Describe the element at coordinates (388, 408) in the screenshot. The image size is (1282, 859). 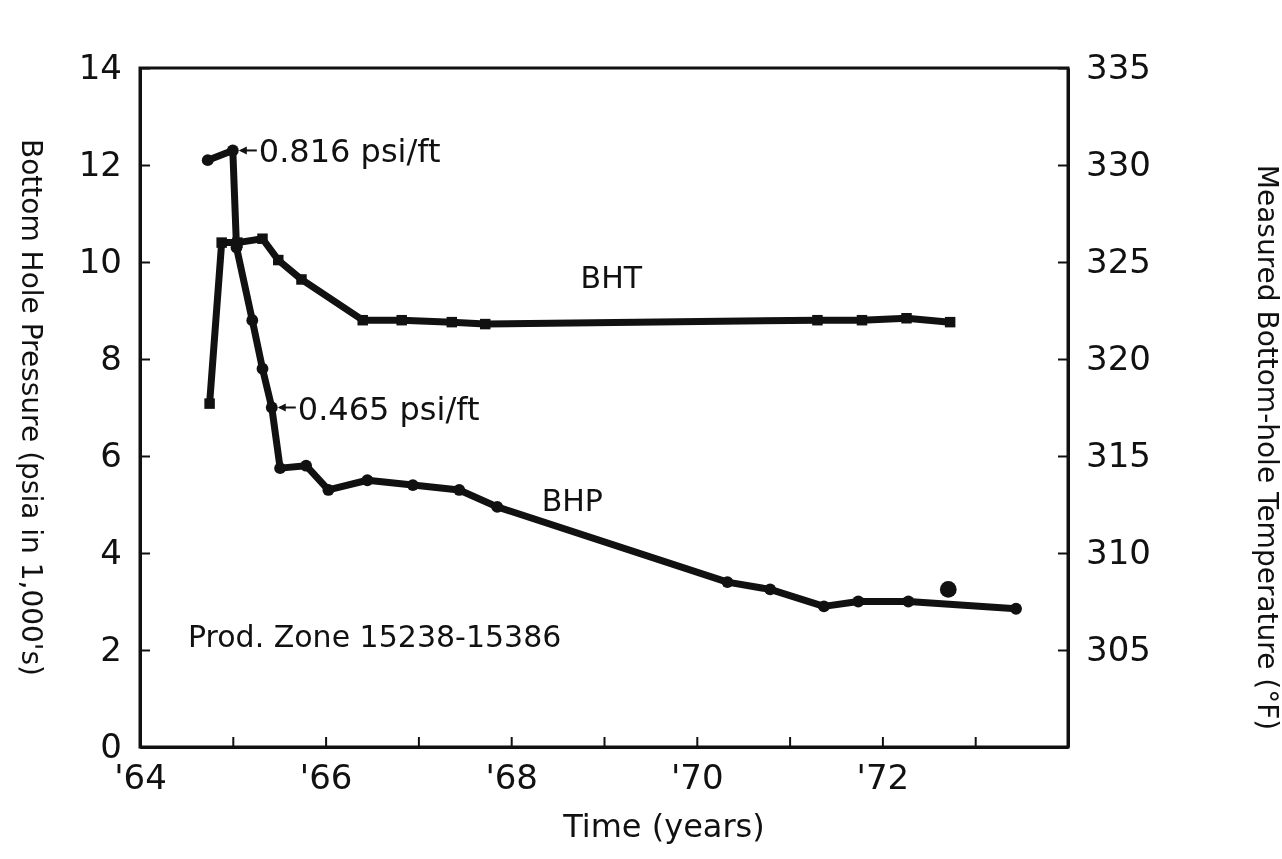
I see `annotation: 0.465 psi/ft` at that location.